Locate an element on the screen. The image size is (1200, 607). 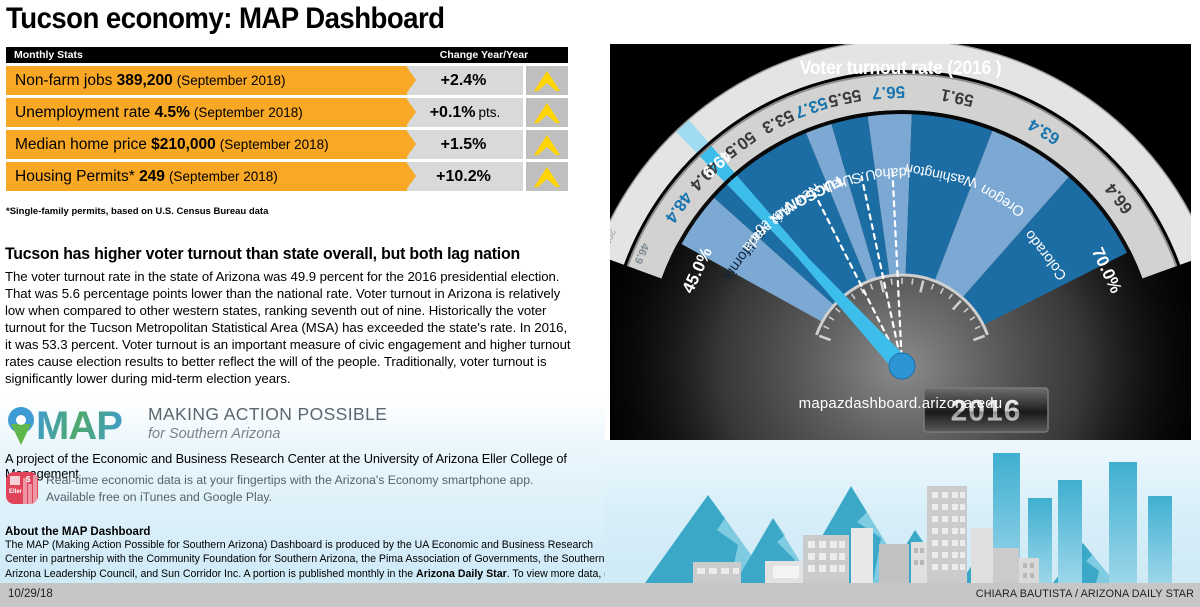
skyline-svg is located at coordinates (908, 518).